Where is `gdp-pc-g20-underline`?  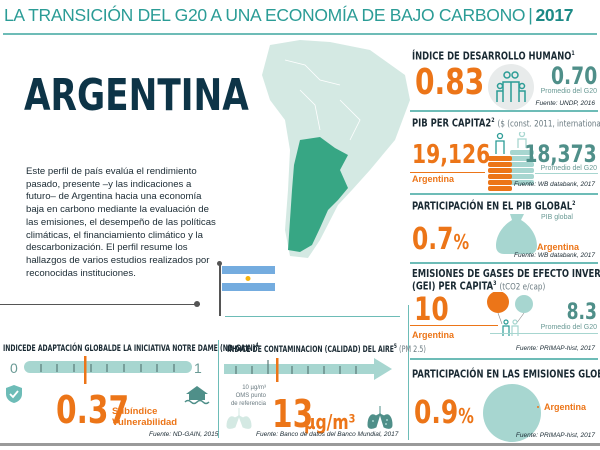
gdp-pc-g20-underline is located at coordinates (566, 173).